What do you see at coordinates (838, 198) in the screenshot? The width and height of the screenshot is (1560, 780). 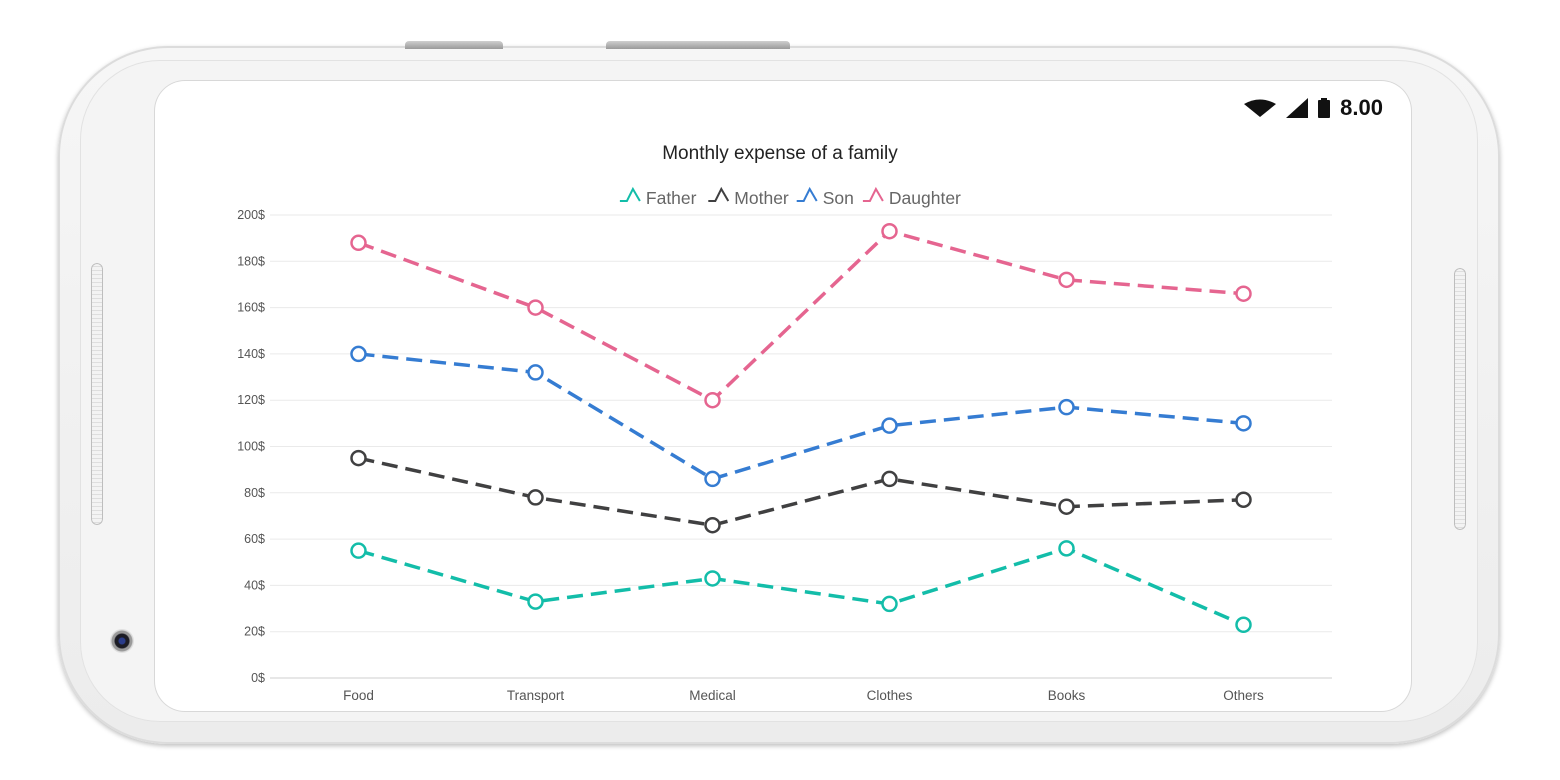 I see `legend-label: Son` at bounding box center [838, 198].